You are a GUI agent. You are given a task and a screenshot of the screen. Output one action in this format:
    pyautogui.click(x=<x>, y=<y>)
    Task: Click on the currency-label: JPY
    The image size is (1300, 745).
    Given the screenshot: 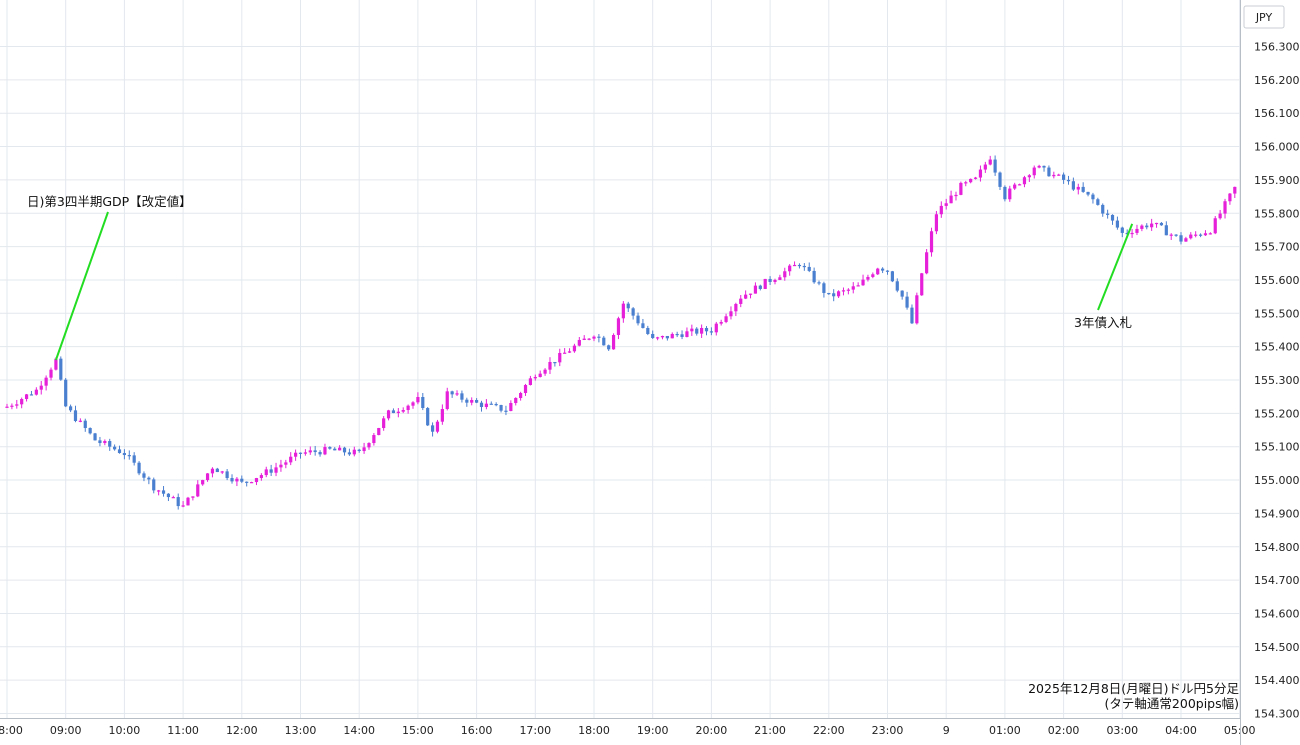 What is the action you would take?
    pyautogui.click(x=1264, y=17)
    